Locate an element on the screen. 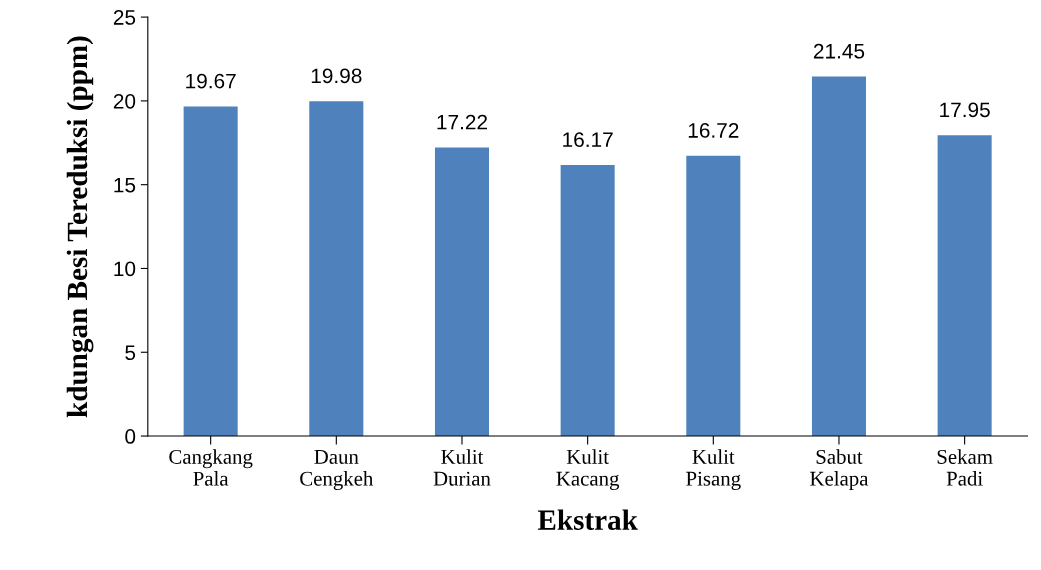 The width and height of the screenshot is (1041, 570). data-label: 19.67 is located at coordinates (211, 81).